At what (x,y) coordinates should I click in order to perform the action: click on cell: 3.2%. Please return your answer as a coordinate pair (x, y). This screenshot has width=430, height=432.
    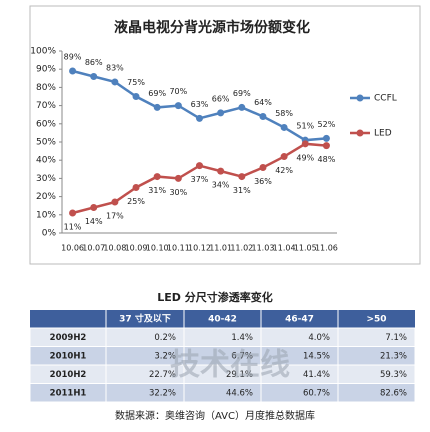
    Looking at the image, I should click on (165, 356).